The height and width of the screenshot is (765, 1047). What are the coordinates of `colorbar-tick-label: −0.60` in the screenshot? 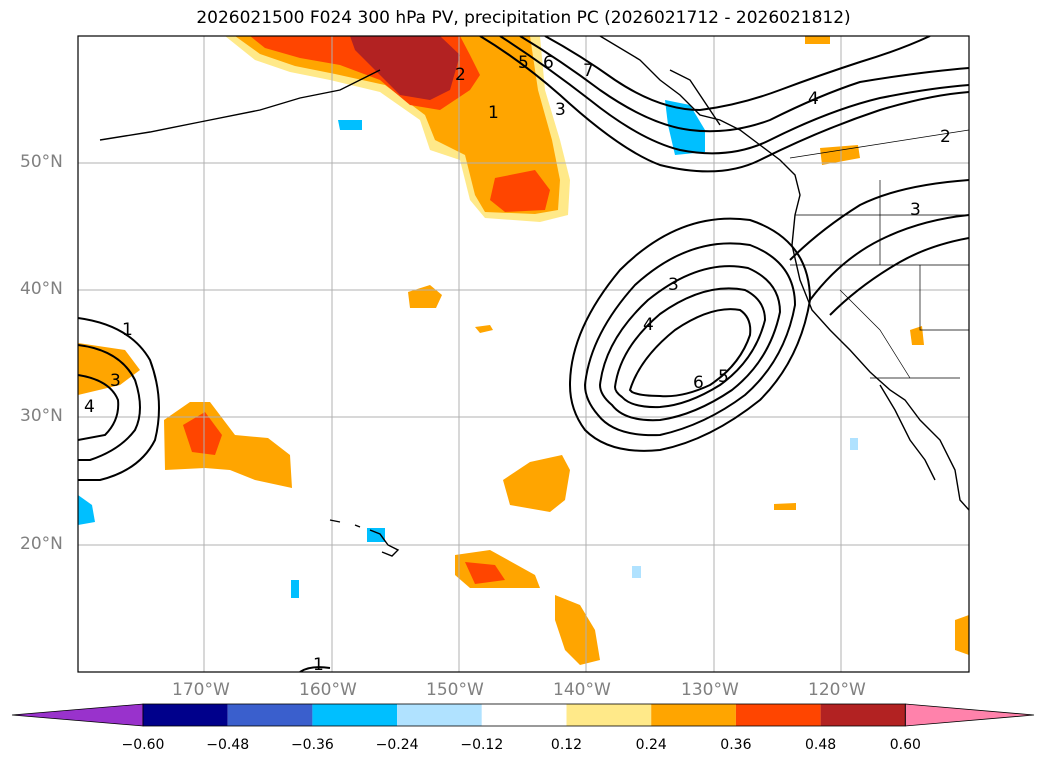 It's located at (143, 745).